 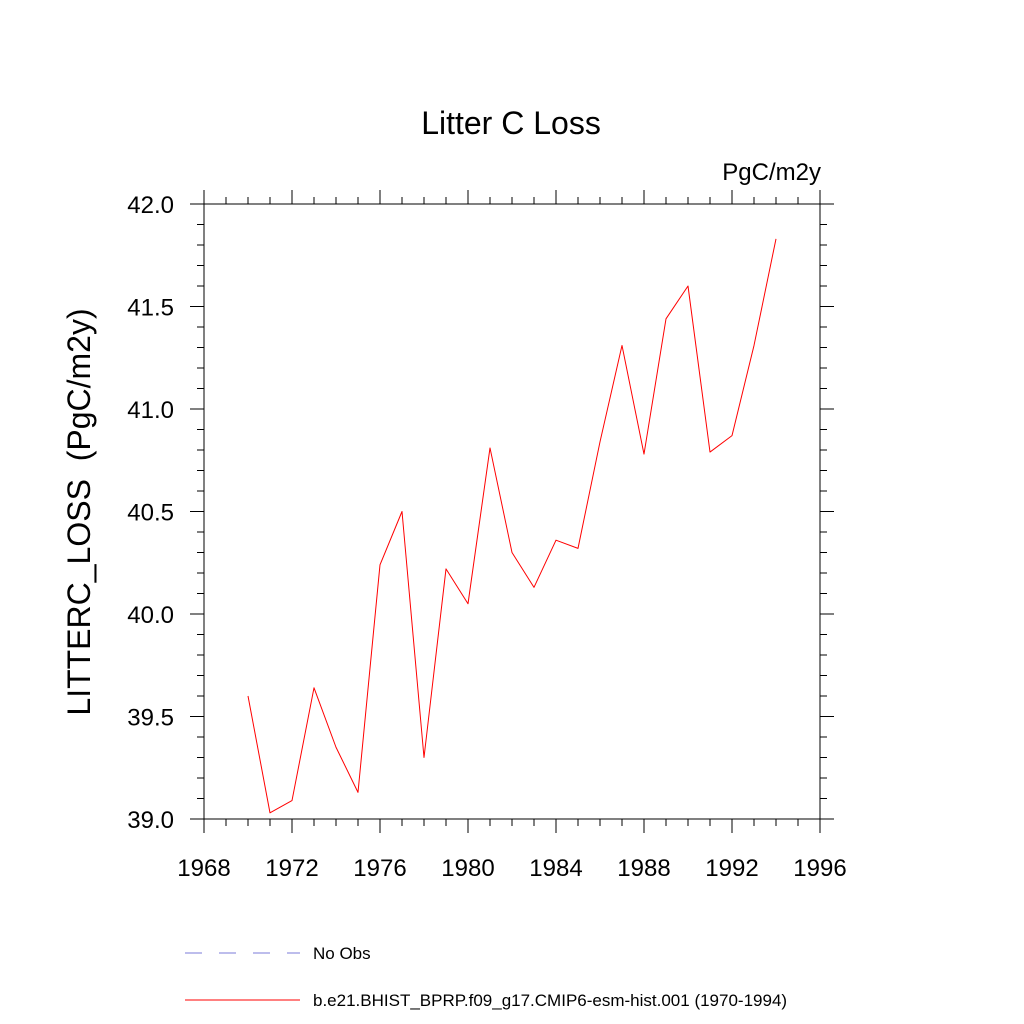 I want to click on x-tick-label: 1988, so click(x=643, y=868).